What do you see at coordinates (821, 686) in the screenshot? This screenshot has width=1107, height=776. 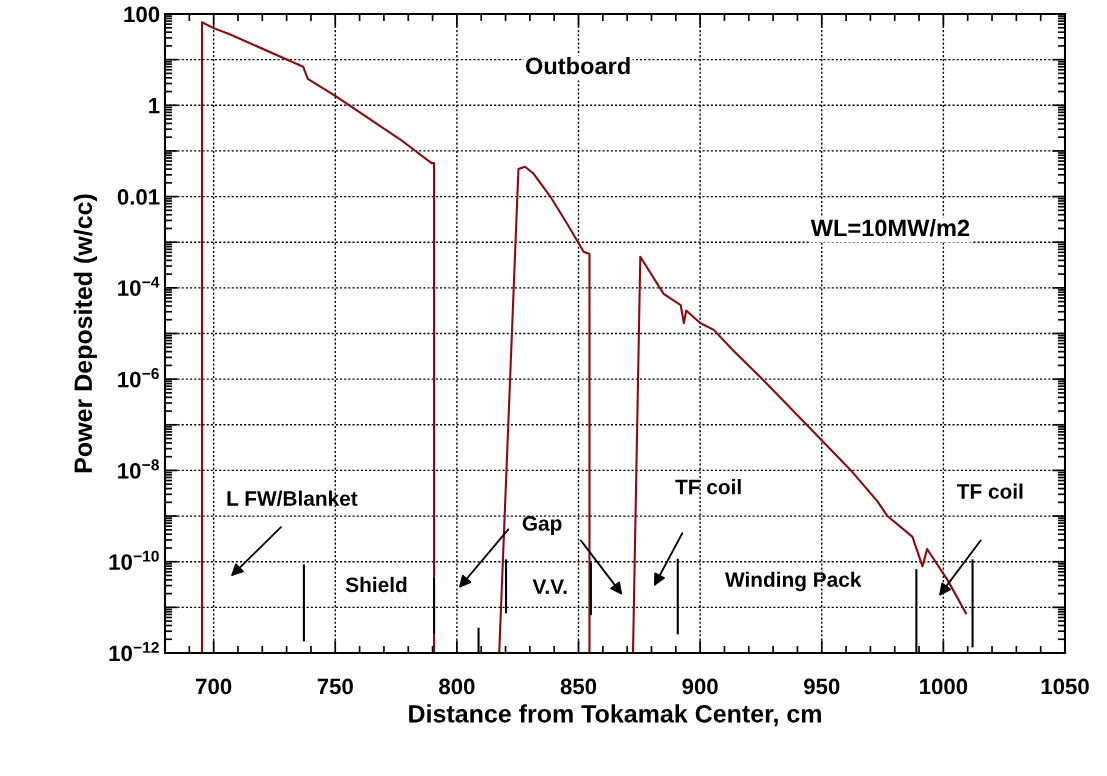 I see `x-tick-label: 950` at bounding box center [821, 686].